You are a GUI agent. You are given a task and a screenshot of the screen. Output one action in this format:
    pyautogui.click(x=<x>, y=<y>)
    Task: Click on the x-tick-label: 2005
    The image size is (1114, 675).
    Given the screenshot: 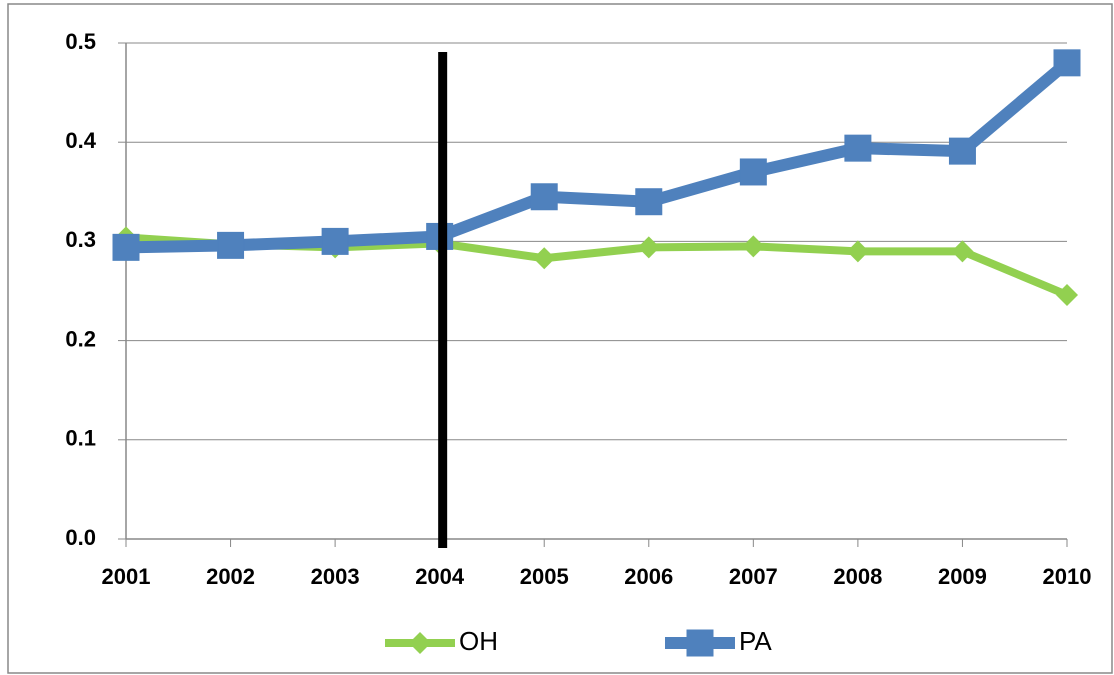 What is the action you would take?
    pyautogui.click(x=544, y=576)
    